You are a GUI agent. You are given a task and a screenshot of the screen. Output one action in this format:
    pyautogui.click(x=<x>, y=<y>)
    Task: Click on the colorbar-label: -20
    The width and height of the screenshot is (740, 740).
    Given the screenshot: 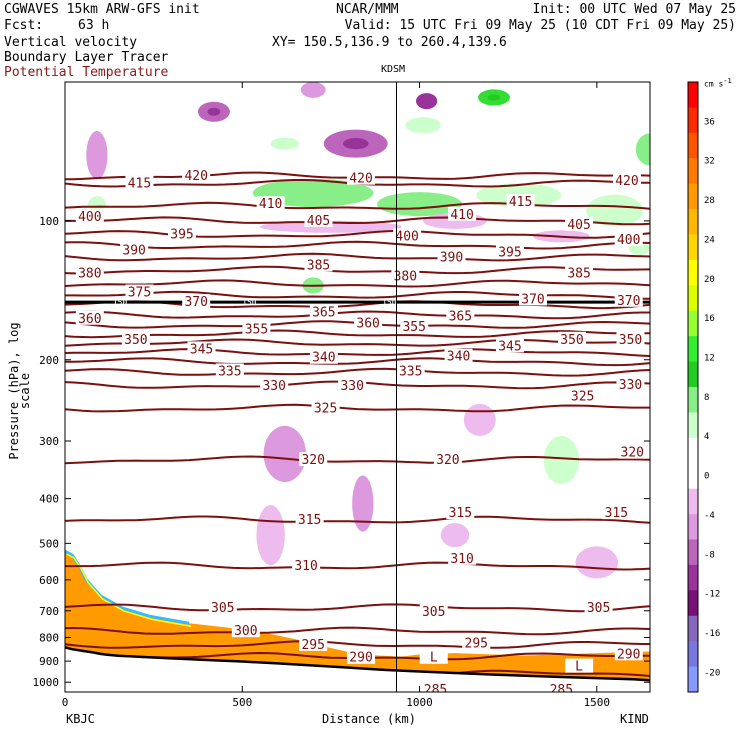 What is the action you would take?
    pyautogui.click(x=712, y=673)
    